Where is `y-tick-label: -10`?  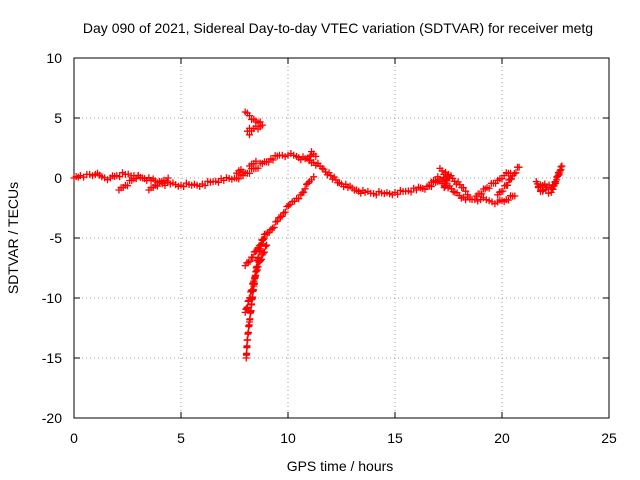 y-tick-label: -10 is located at coordinates (52, 298).